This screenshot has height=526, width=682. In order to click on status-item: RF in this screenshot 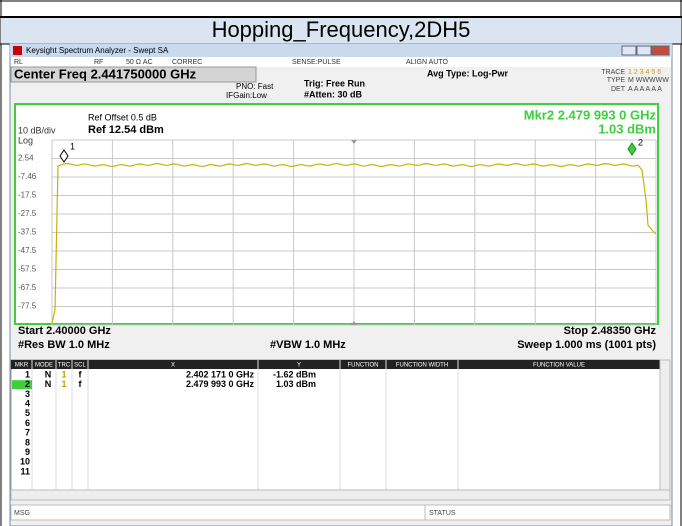, I will do `click(98, 62)`.